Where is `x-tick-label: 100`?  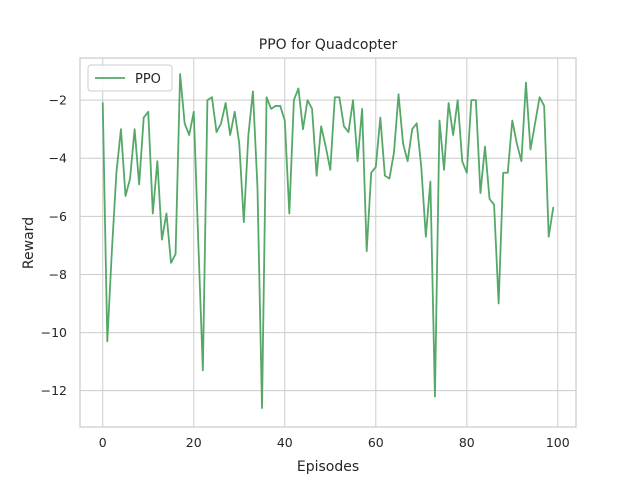 x-tick-label: 100 is located at coordinates (558, 442).